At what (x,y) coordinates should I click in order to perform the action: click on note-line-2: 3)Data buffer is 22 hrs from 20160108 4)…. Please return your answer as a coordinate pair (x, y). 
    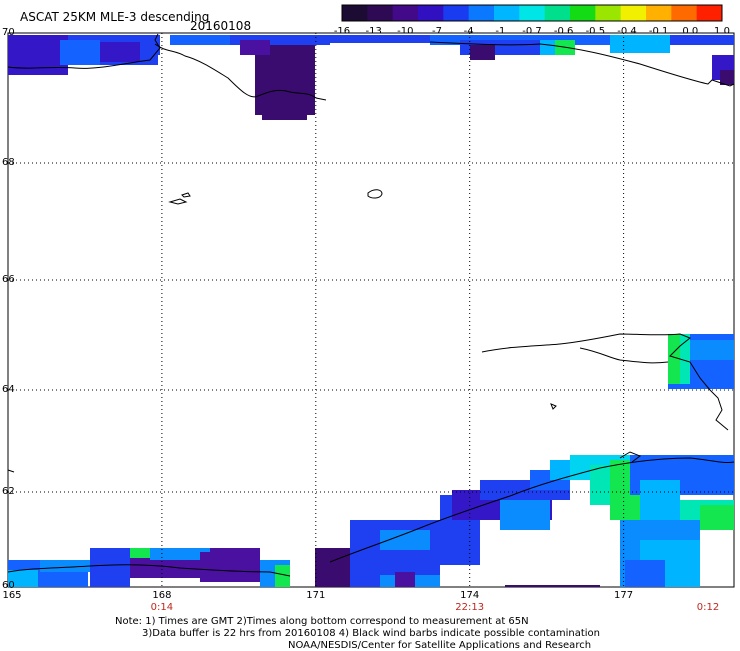
    Looking at the image, I should click on (371, 633).